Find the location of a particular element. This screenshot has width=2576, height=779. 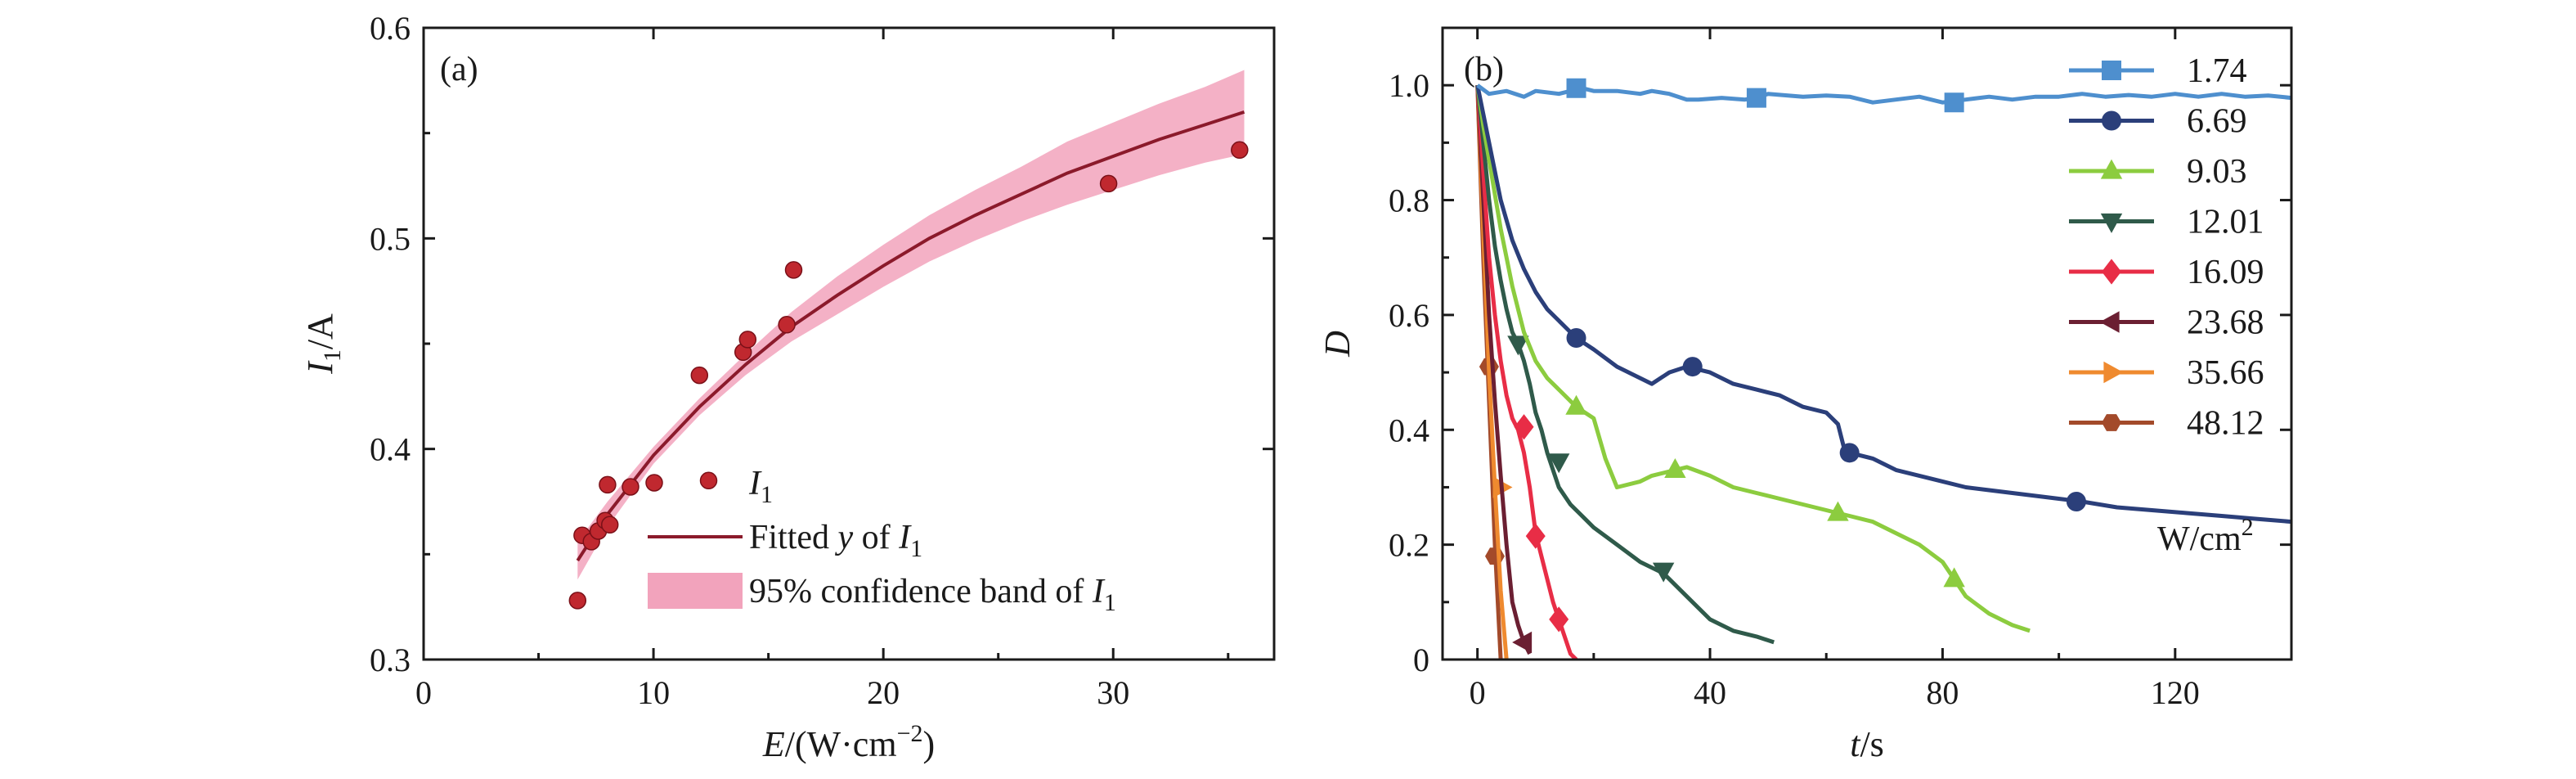

x-tick-label: 80 is located at coordinates (1943, 692).